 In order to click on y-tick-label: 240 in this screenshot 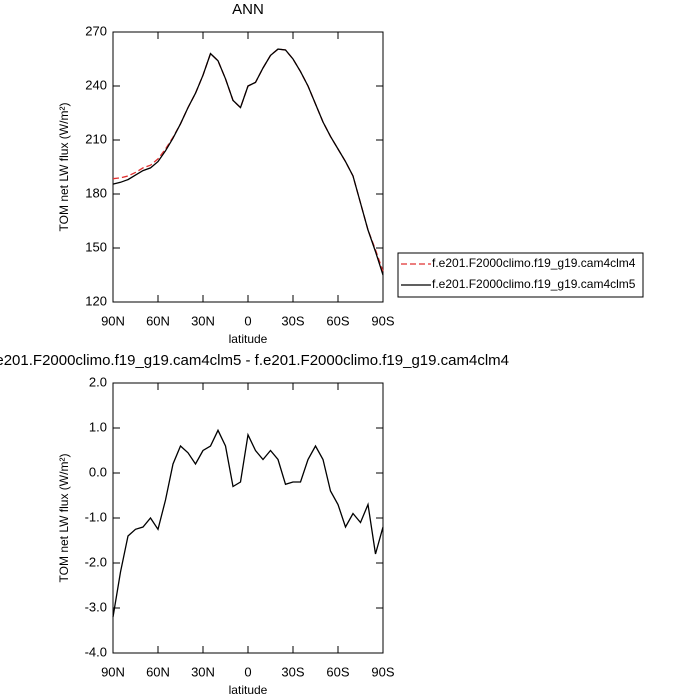, I will do `click(96, 84)`.